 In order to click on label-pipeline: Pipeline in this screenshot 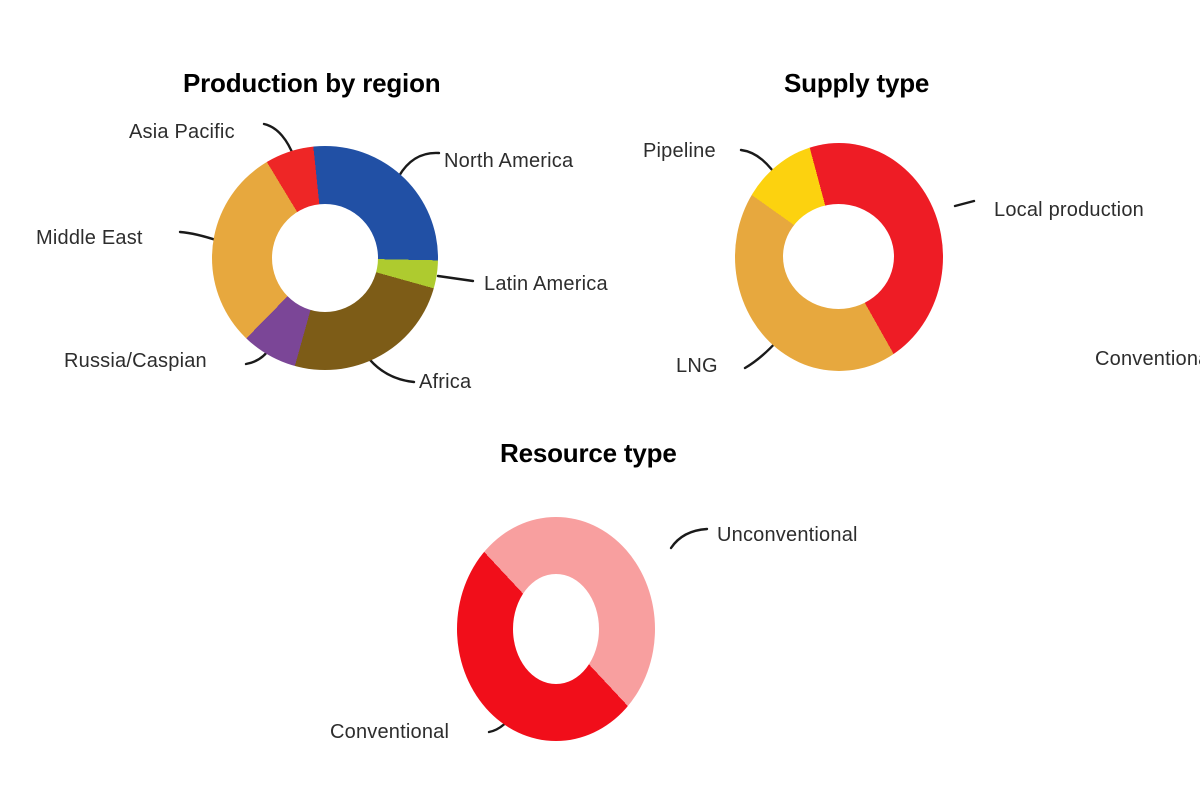, I will do `click(679, 151)`.